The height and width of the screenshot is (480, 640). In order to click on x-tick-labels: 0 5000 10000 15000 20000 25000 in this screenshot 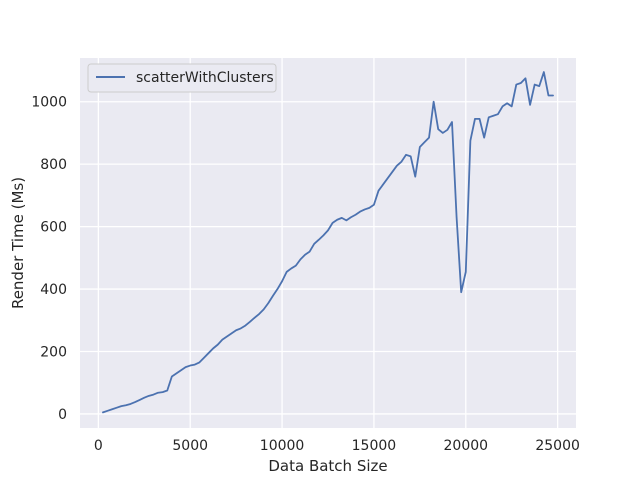, I will do `click(337, 446)`.